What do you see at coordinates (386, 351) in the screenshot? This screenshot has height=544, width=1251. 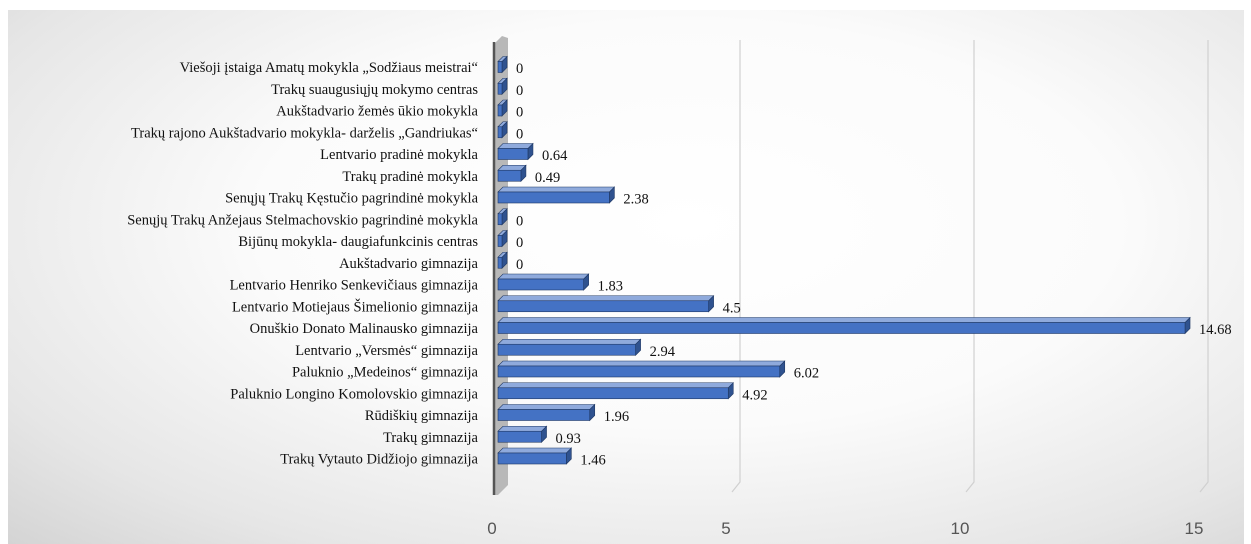 I see `category-label-13: Lentvario „Versmės“ gimnazija` at bounding box center [386, 351].